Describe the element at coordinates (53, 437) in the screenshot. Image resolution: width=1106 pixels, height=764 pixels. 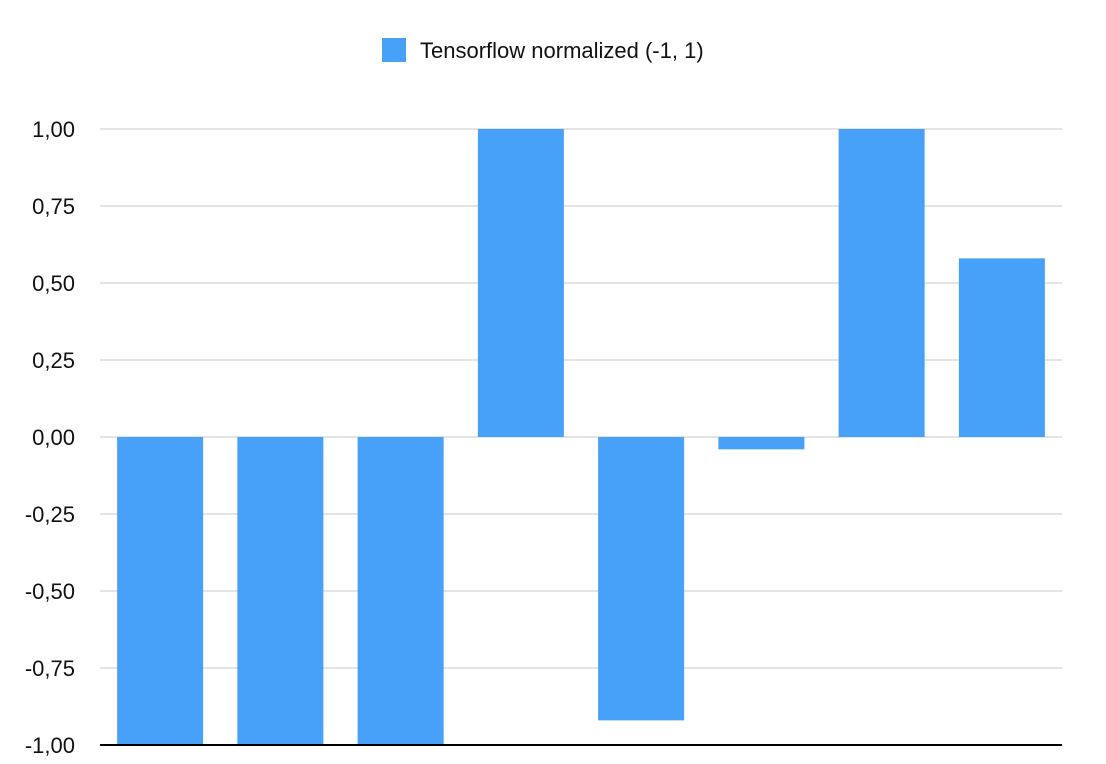
I see `y-tick-label: 0,00` at that location.